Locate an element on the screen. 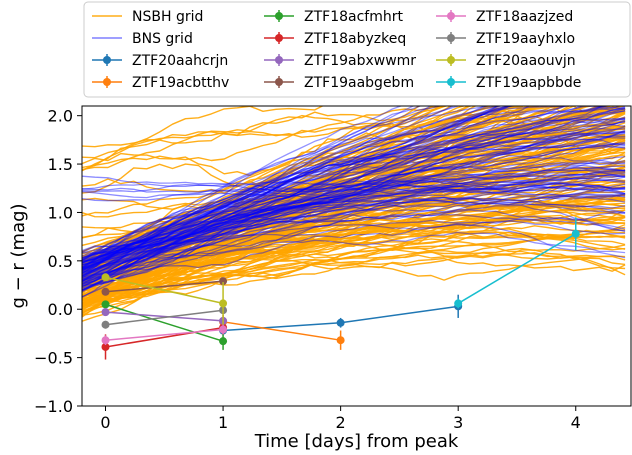 The width and height of the screenshot is (632, 455). series-ZTF18acfmhrt is located at coordinates (164, 325).